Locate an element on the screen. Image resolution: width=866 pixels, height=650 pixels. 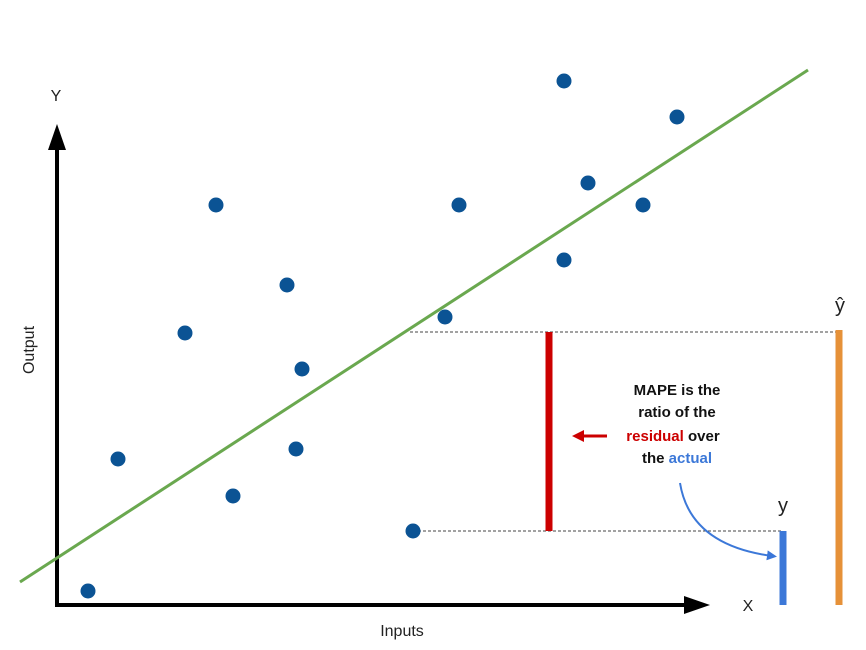
y-arrowhead is located at coordinates (57, 137).